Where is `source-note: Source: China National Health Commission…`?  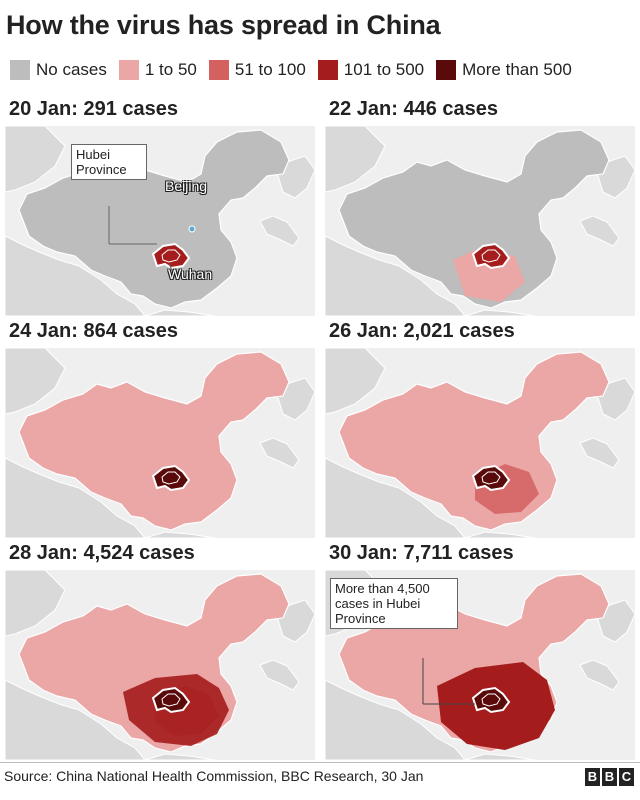 source-note: Source: China National Health Commission… is located at coordinates (214, 776).